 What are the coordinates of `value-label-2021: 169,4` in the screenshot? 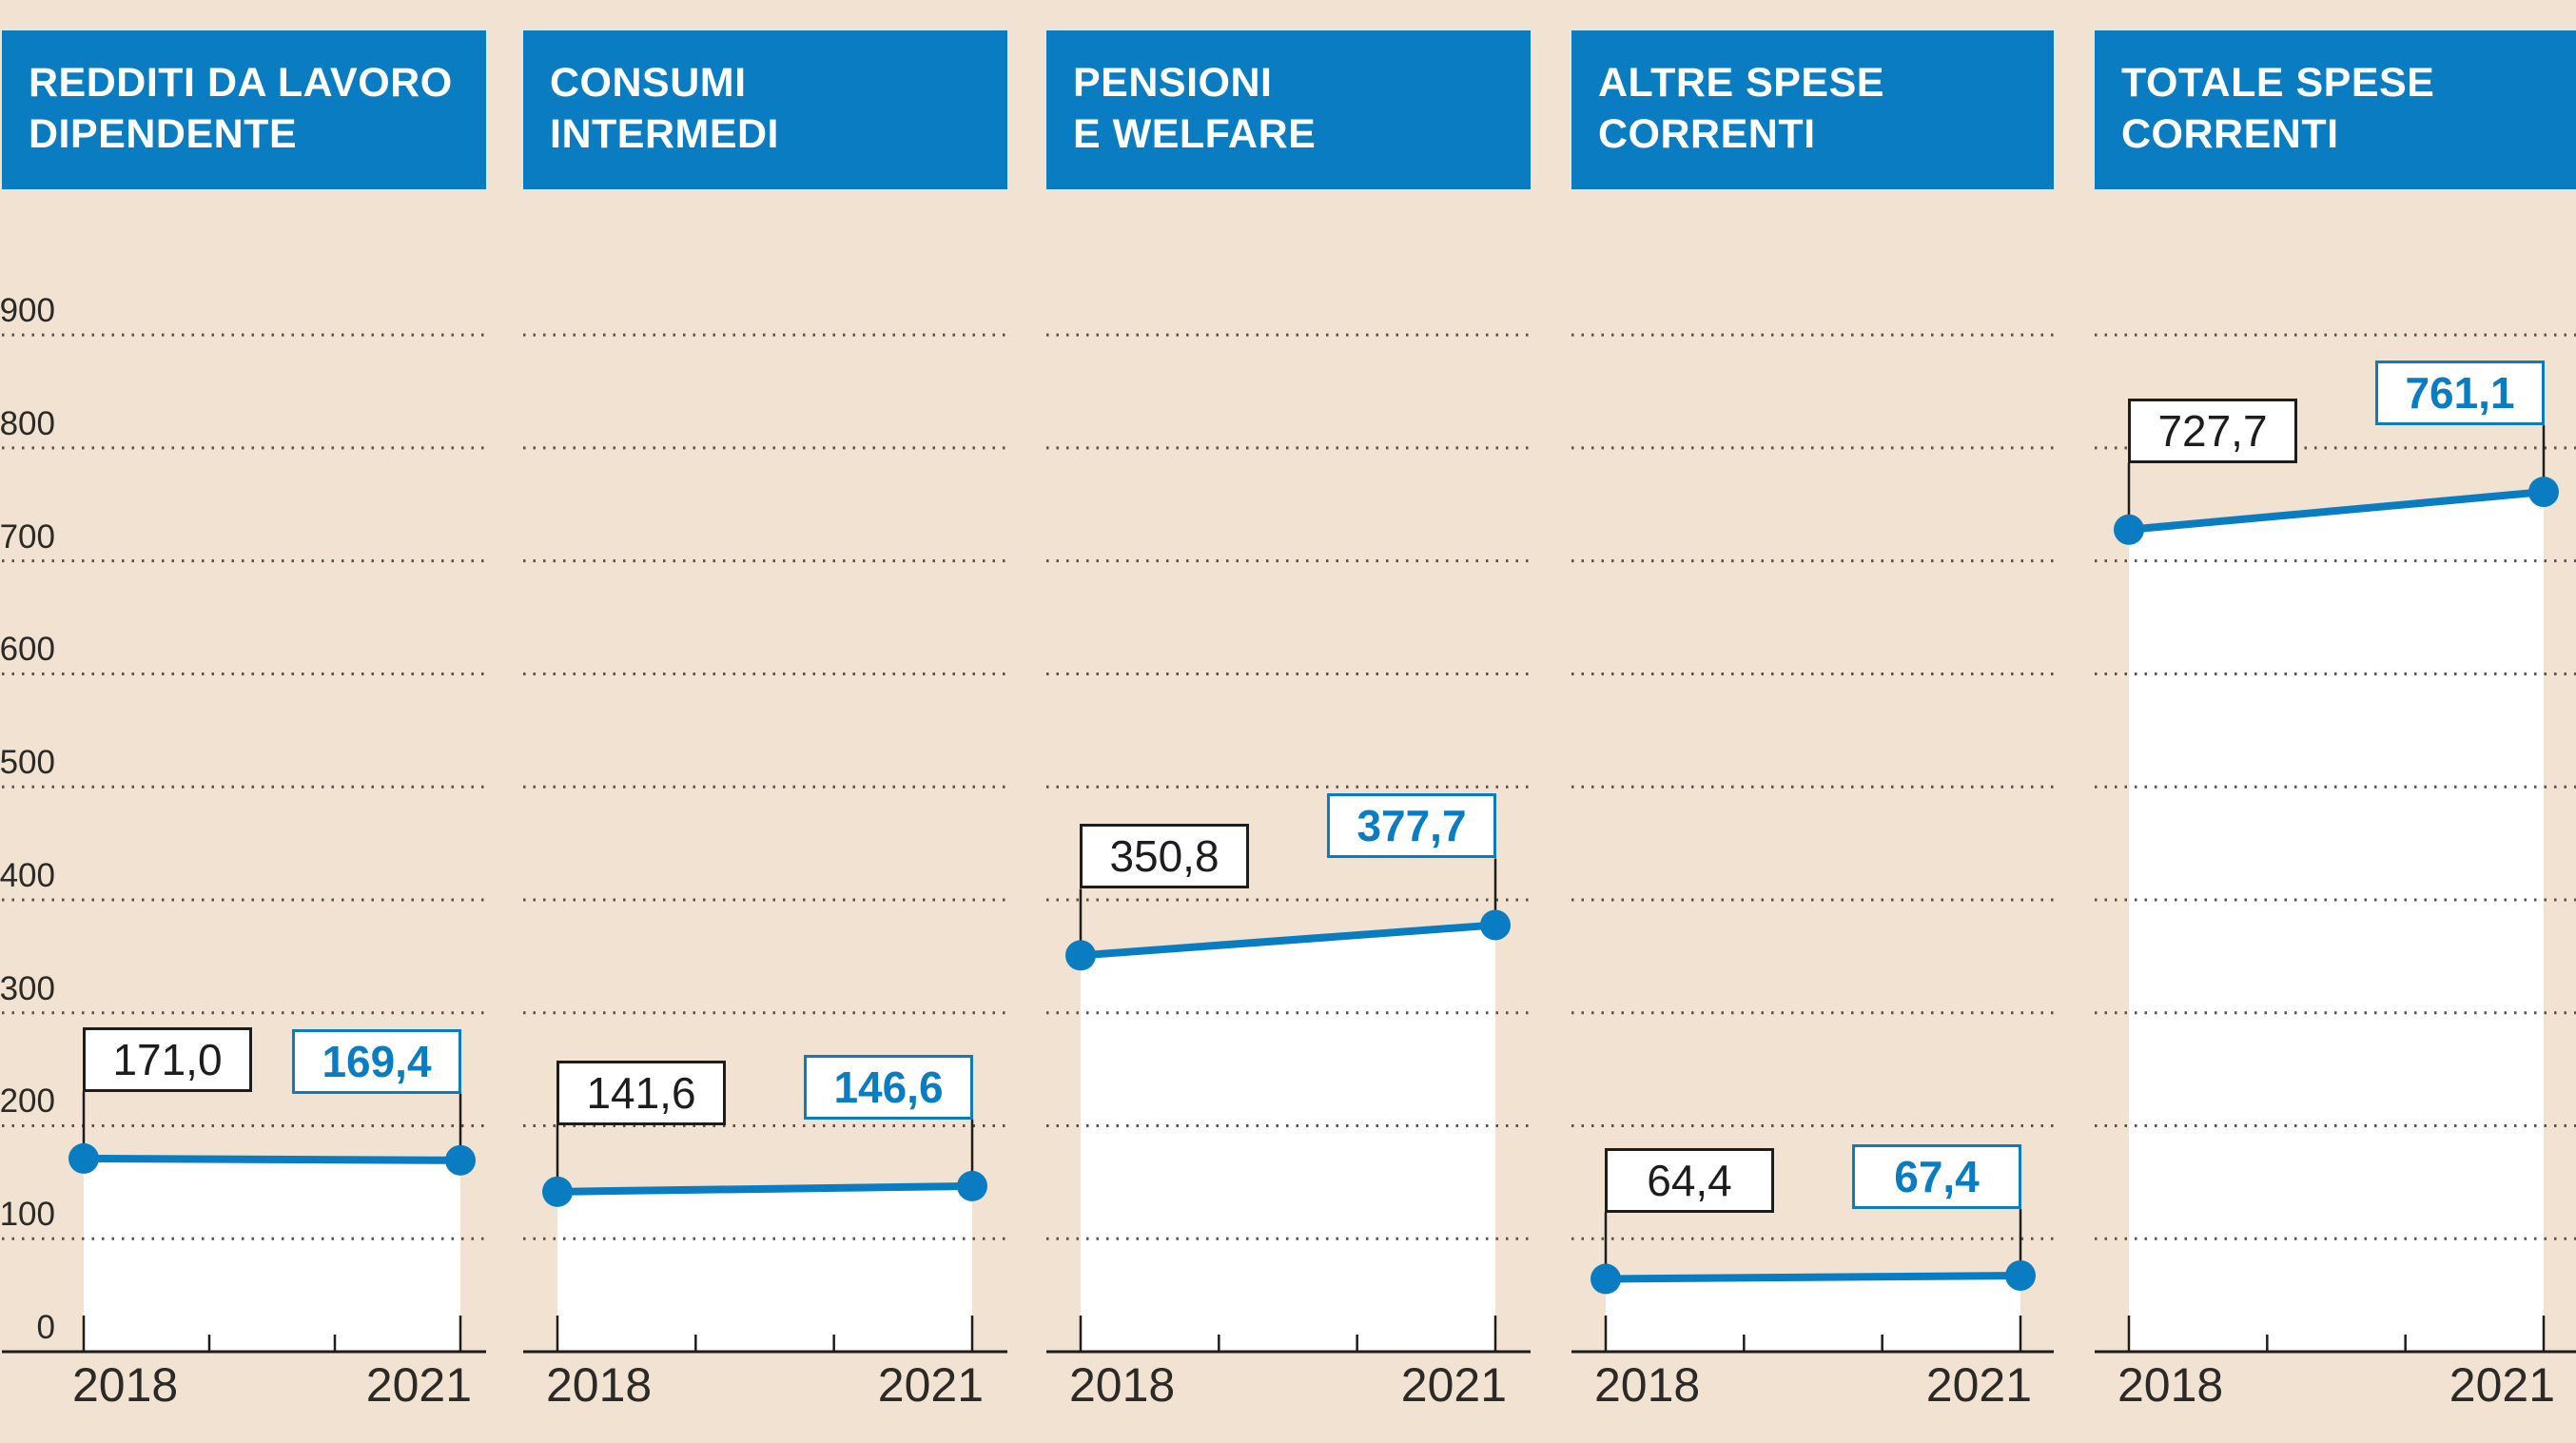 It's located at (377, 1061).